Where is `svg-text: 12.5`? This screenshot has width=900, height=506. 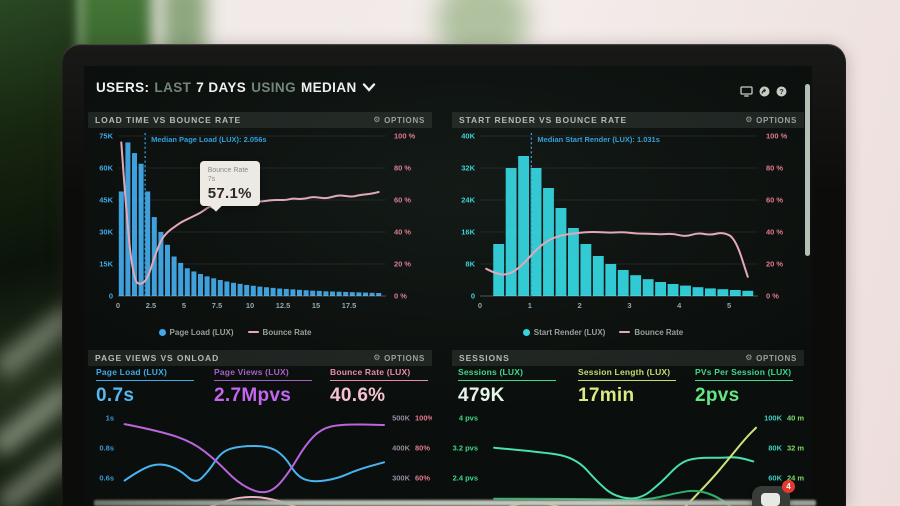 svg-text: 12.5 is located at coordinates (283, 305).